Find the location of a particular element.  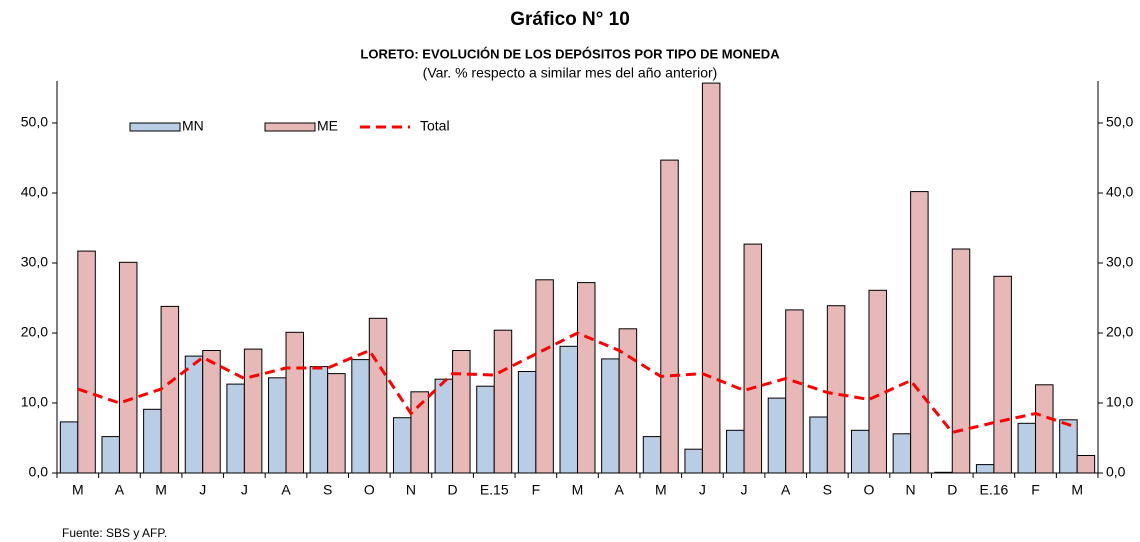

legend-label: ME is located at coordinates (327, 126).